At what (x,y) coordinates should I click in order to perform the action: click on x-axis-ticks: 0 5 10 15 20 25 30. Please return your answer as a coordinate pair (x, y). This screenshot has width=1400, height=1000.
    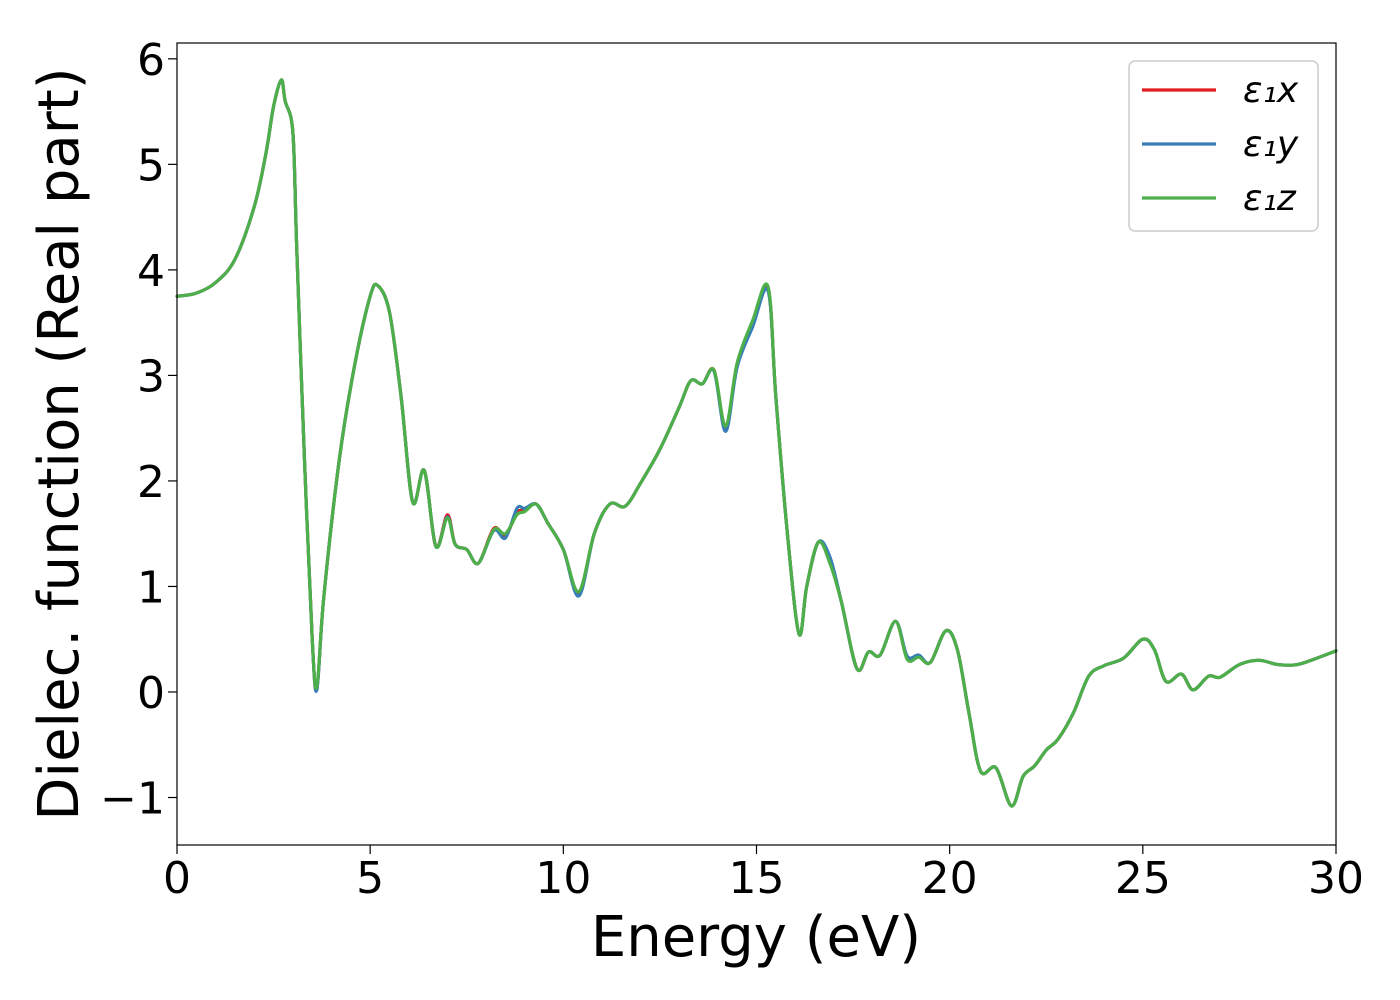
    Looking at the image, I should click on (763, 874).